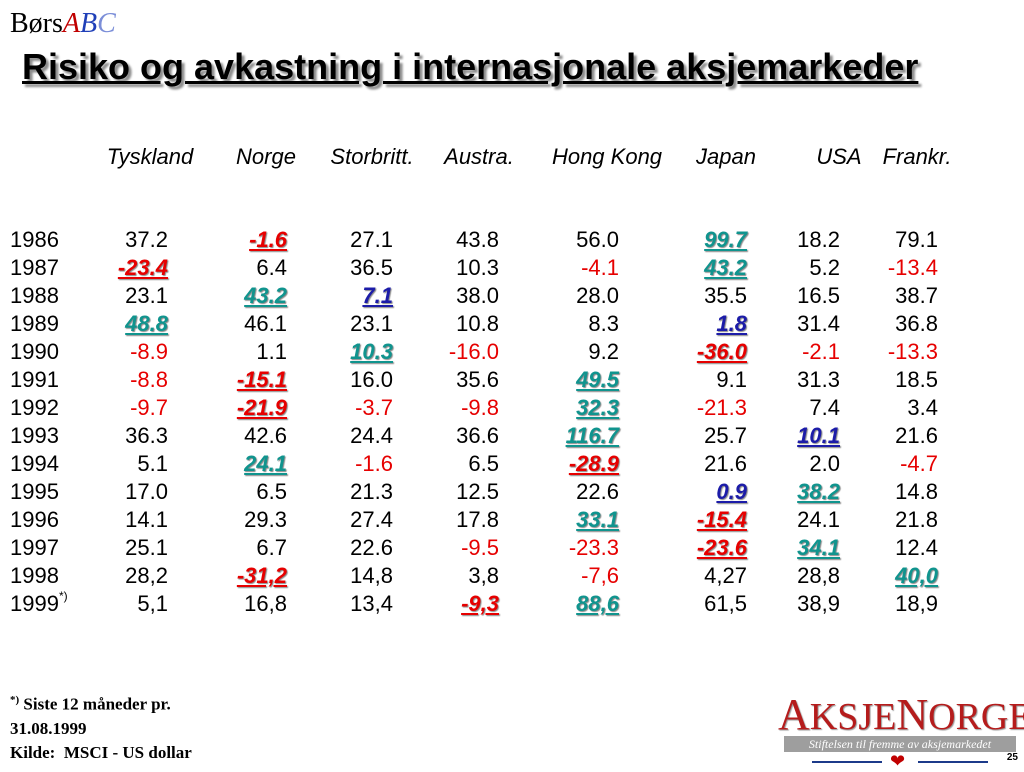 The width and height of the screenshot is (1024, 772). I want to click on year-text: 1993, so click(34, 435).